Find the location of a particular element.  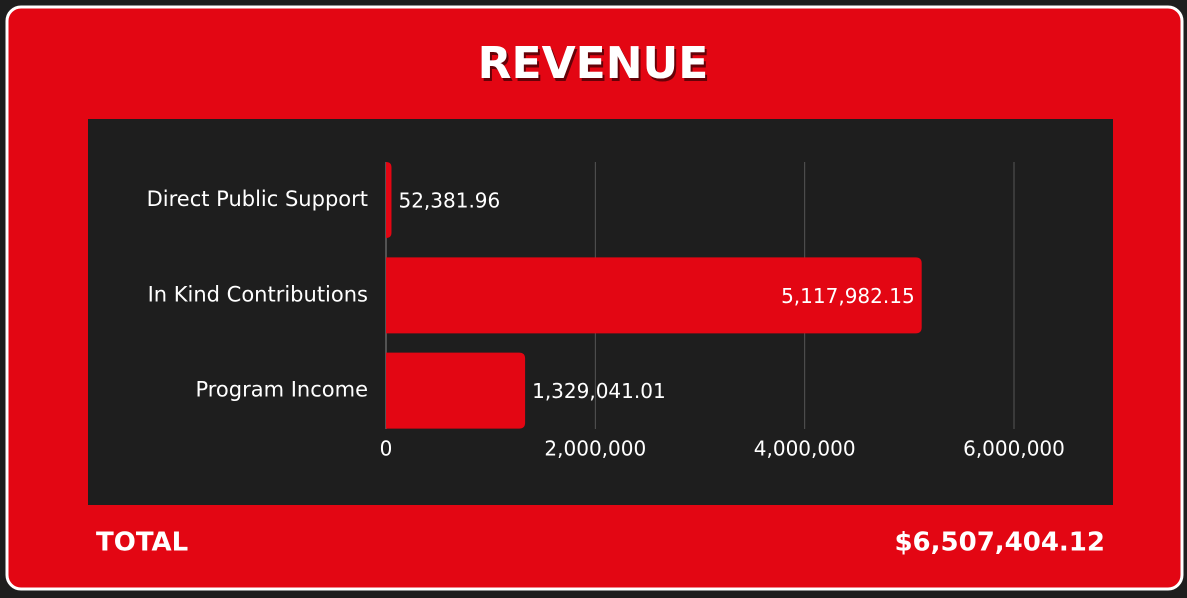

chart-title: REVENUE is located at coordinates (593, 63).